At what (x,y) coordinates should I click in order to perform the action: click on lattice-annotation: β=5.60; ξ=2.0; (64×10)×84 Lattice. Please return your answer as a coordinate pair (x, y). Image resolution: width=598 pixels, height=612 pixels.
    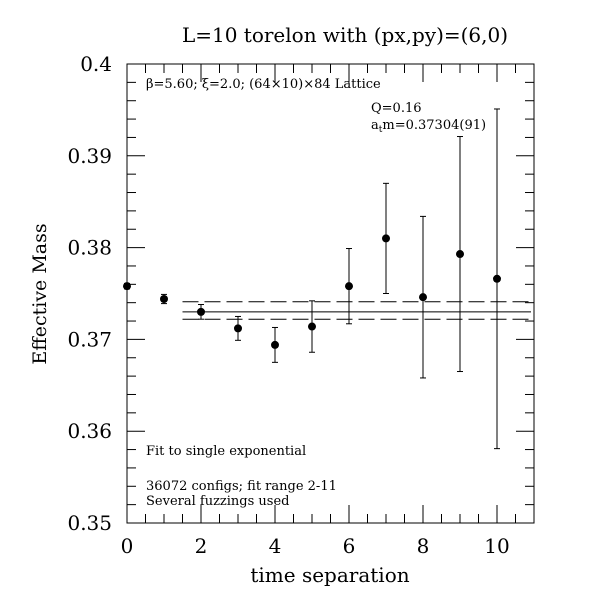
    Looking at the image, I should click on (263, 84).